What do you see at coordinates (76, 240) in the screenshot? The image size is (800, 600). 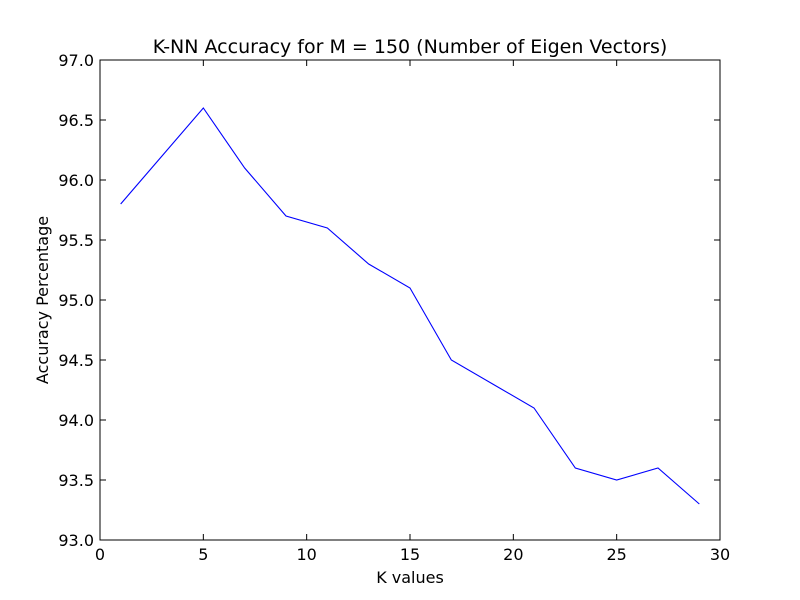 I see `y-tick-label: 95.5` at bounding box center [76, 240].